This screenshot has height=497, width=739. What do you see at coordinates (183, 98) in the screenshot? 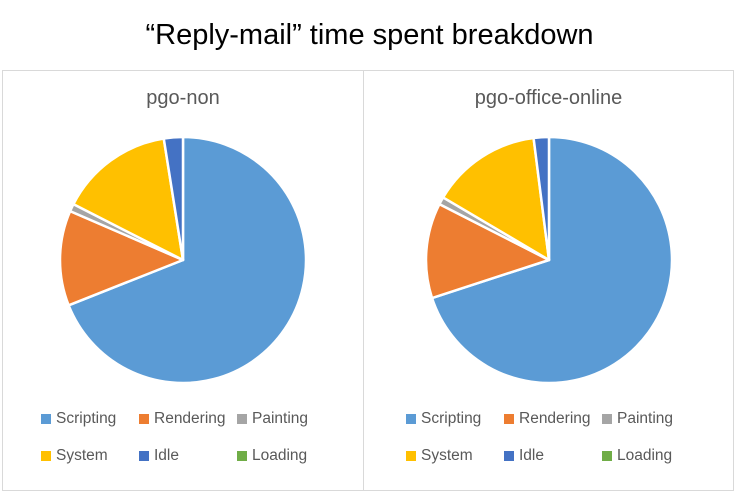
I see `chart-title-pgo-non: pgo-non` at bounding box center [183, 98].